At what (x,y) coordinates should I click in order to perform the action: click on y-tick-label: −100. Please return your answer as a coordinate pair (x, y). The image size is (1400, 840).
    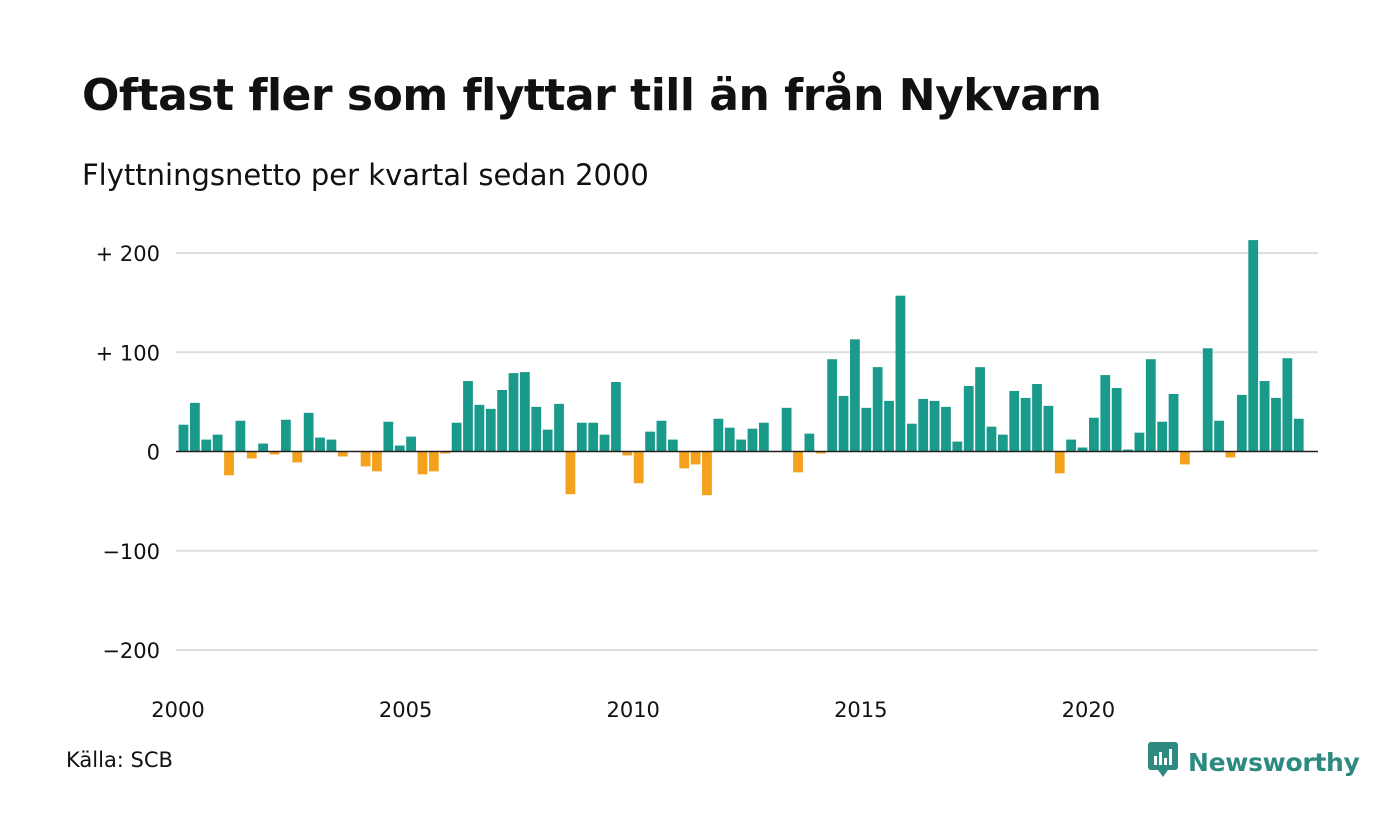
    Looking at the image, I should click on (131, 552).